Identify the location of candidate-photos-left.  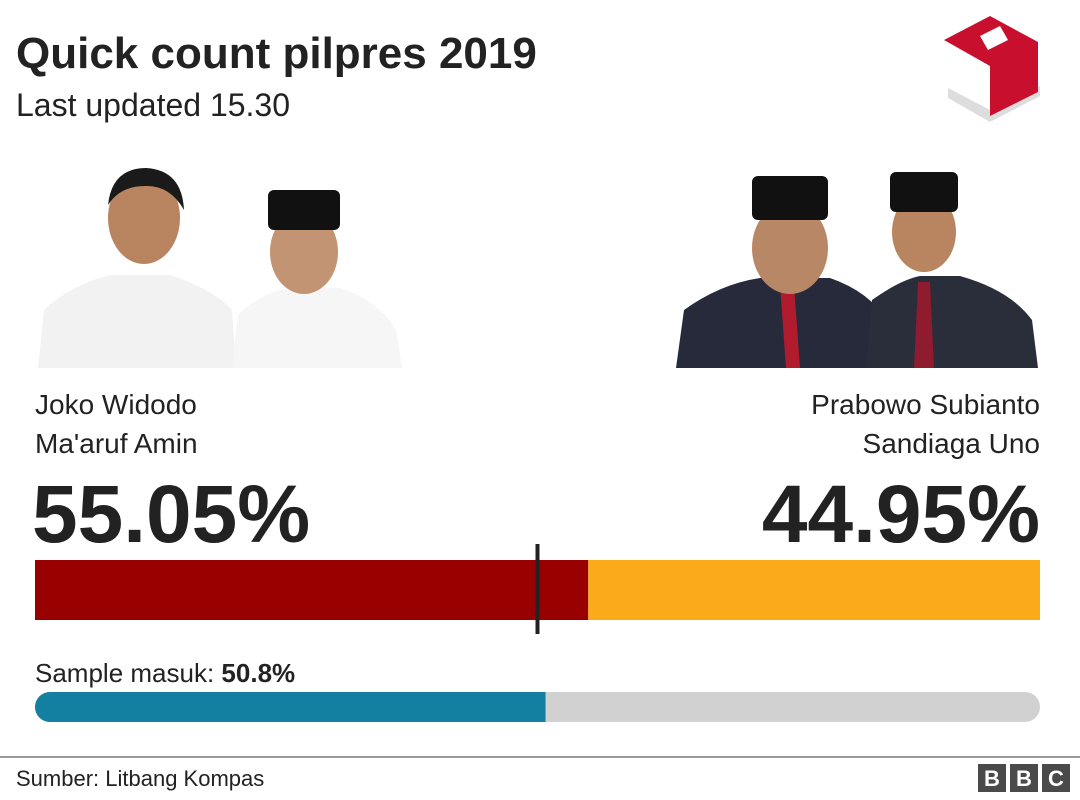
(220, 268).